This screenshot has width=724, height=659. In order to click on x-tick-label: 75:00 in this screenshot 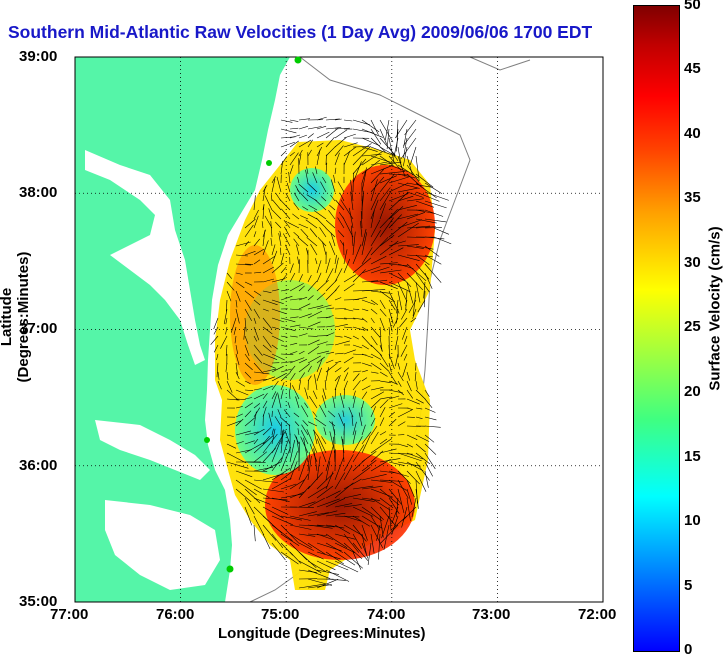, I will do `click(280, 614)`.